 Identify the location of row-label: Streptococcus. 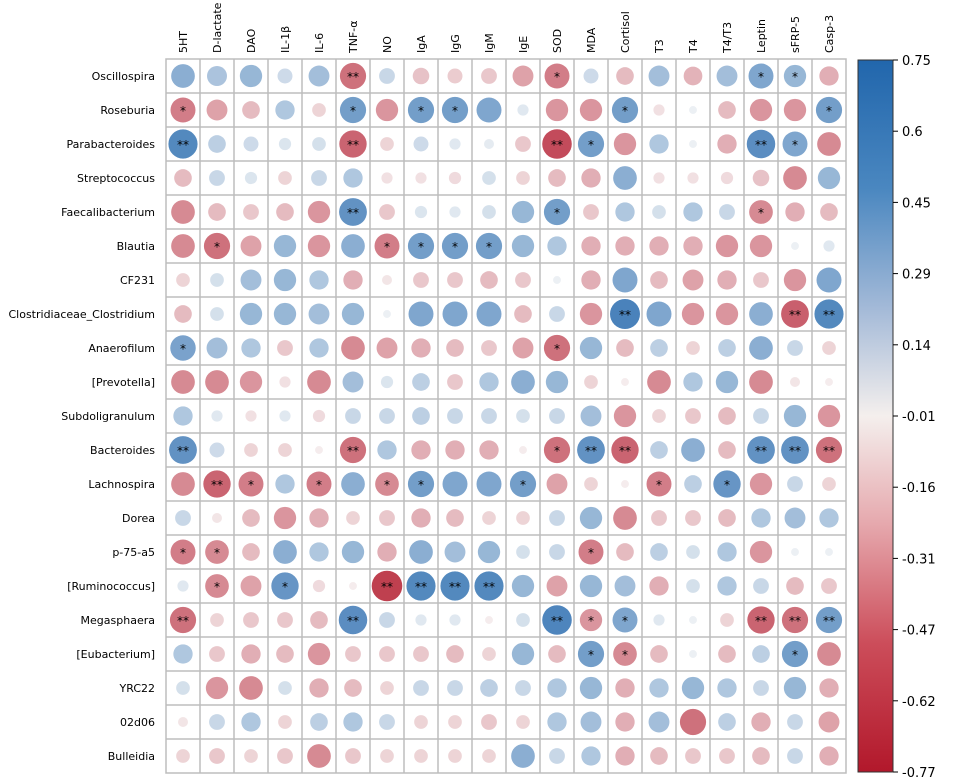
(116, 178).